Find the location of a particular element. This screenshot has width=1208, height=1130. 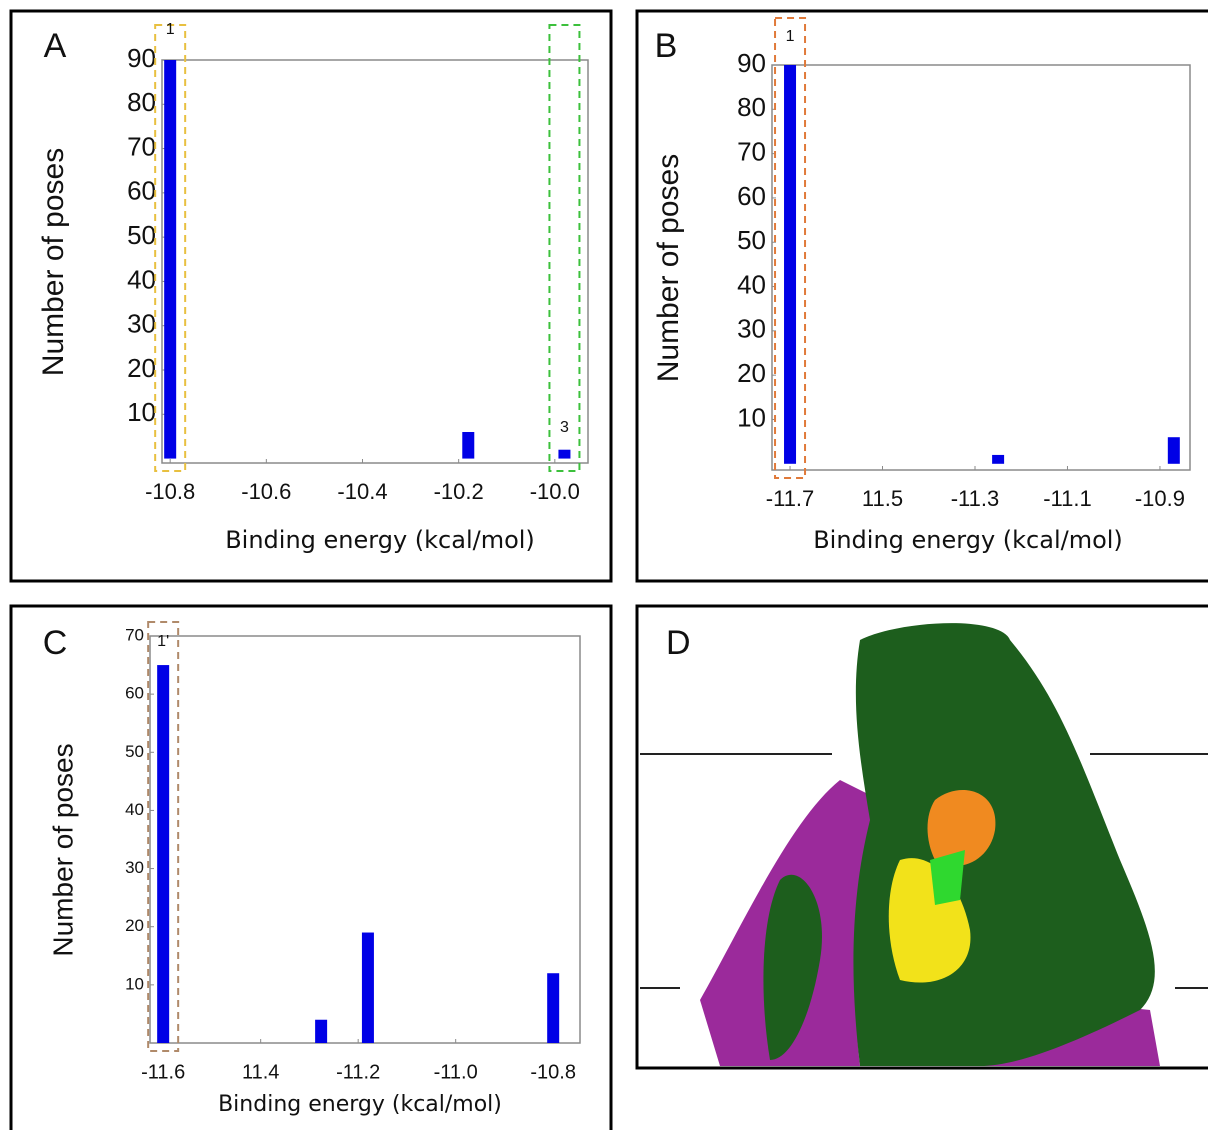

panel-label: C is located at coordinates (55, 643).